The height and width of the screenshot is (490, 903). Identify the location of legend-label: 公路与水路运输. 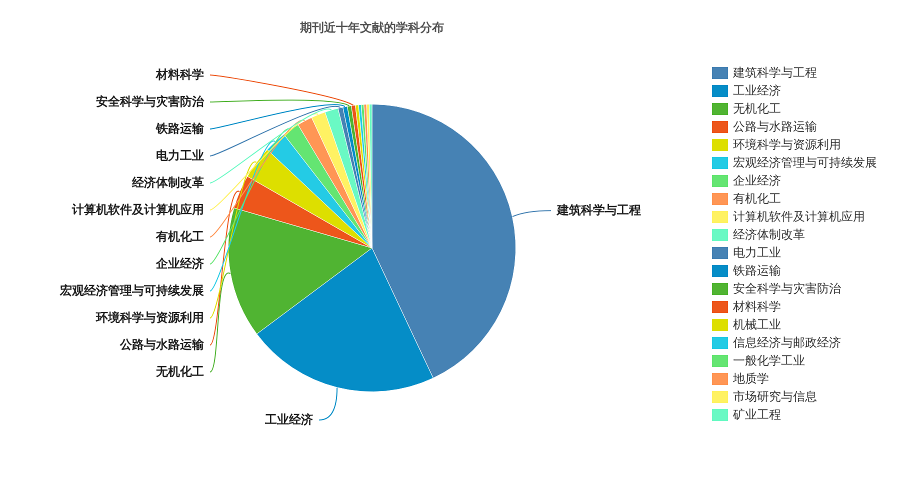
(775, 126).